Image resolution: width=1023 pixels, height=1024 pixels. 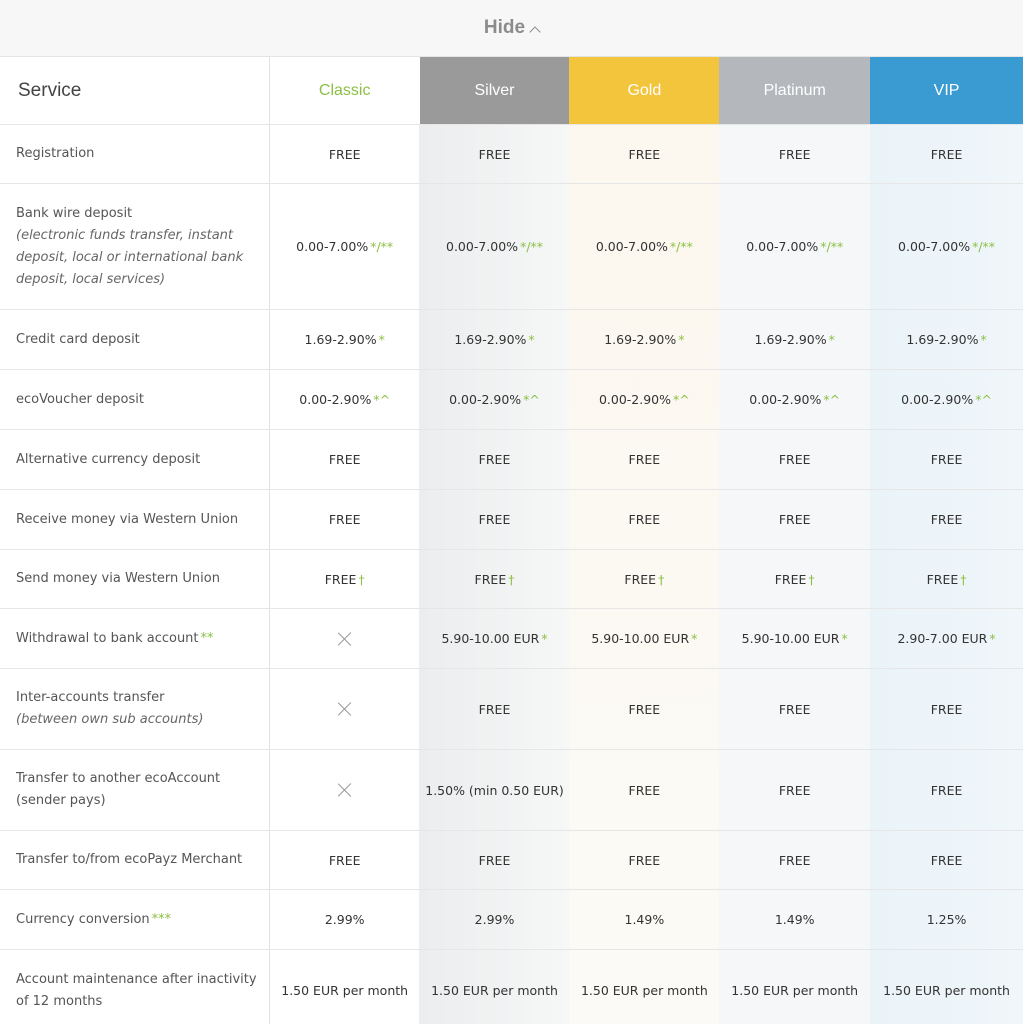 What do you see at coordinates (535, 32) in the screenshot?
I see `chevron-up-icon` at bounding box center [535, 32].